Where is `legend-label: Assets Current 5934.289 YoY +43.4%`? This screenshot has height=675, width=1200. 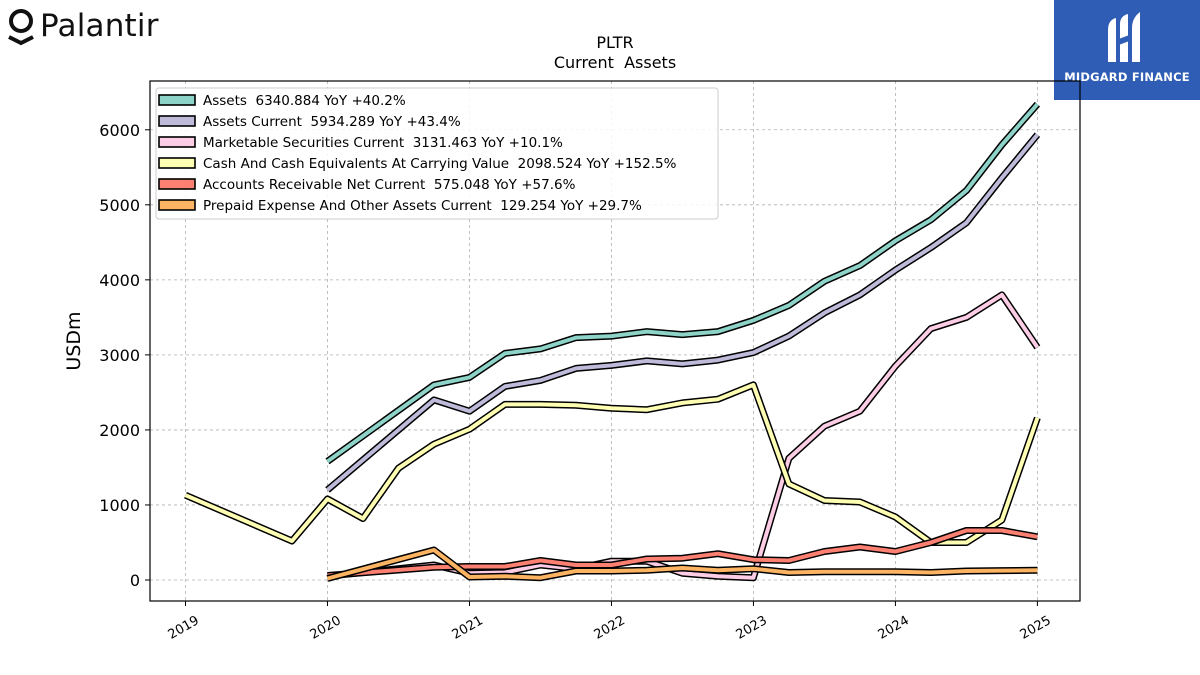
legend-label: Assets Current 5934.289 YoY +43.4% is located at coordinates (332, 122).